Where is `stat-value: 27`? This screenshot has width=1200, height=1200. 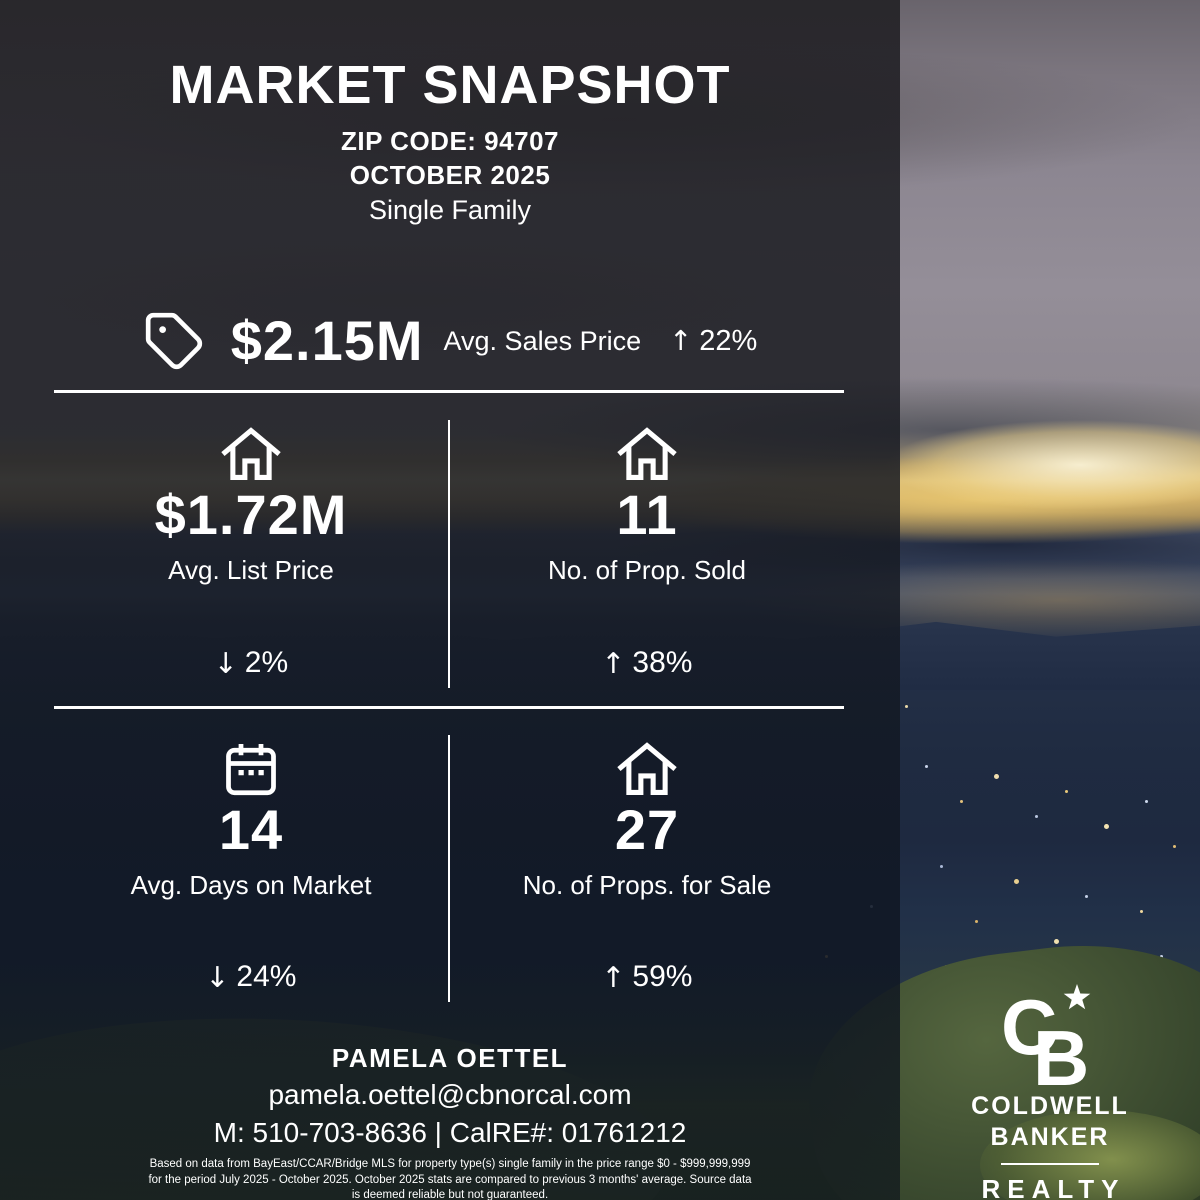
stat-value: 27 is located at coordinates (647, 829).